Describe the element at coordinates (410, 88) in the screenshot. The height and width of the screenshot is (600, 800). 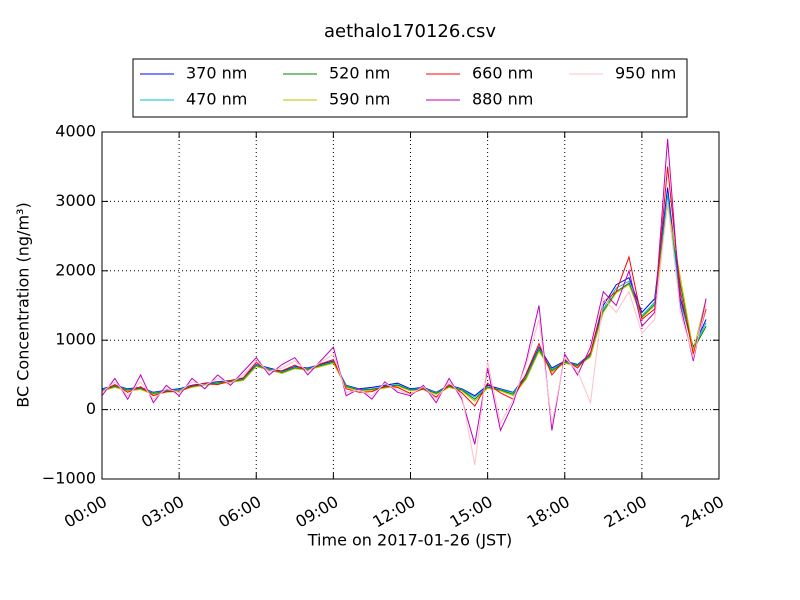
I see `legend-box` at that location.